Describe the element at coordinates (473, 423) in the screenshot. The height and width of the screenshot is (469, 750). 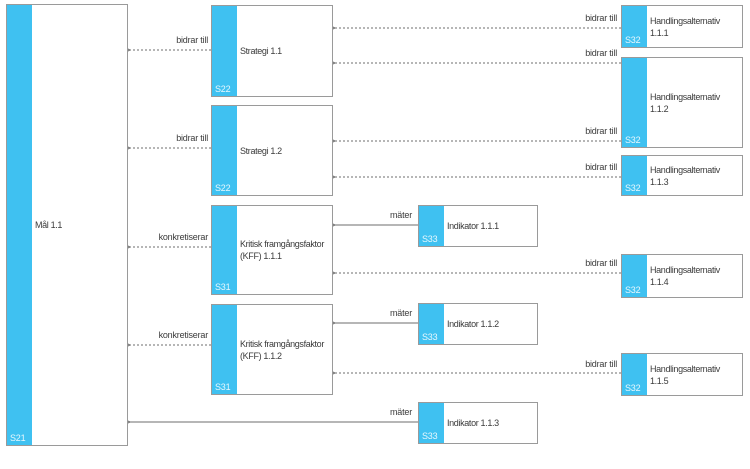
I see `node-title: Indikator 1.1.3` at that location.